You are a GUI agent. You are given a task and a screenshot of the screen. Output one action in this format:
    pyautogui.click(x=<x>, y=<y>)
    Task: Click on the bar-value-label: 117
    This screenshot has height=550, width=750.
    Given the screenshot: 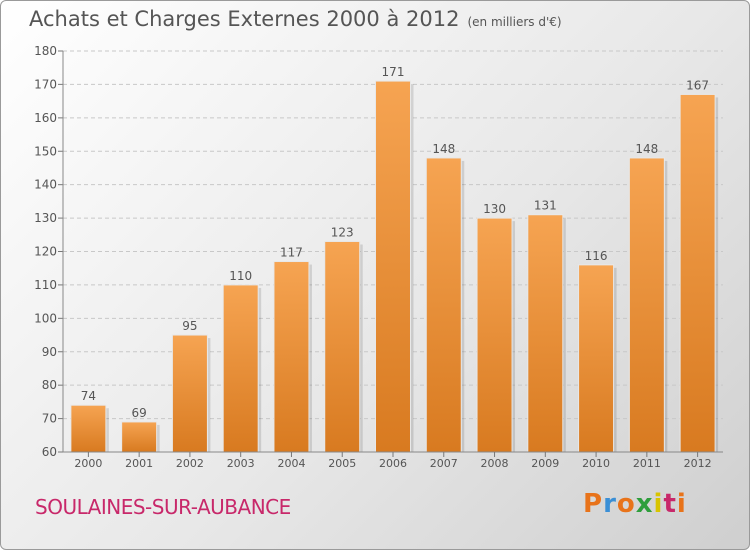 What is the action you would take?
    pyautogui.click(x=291, y=253)
    